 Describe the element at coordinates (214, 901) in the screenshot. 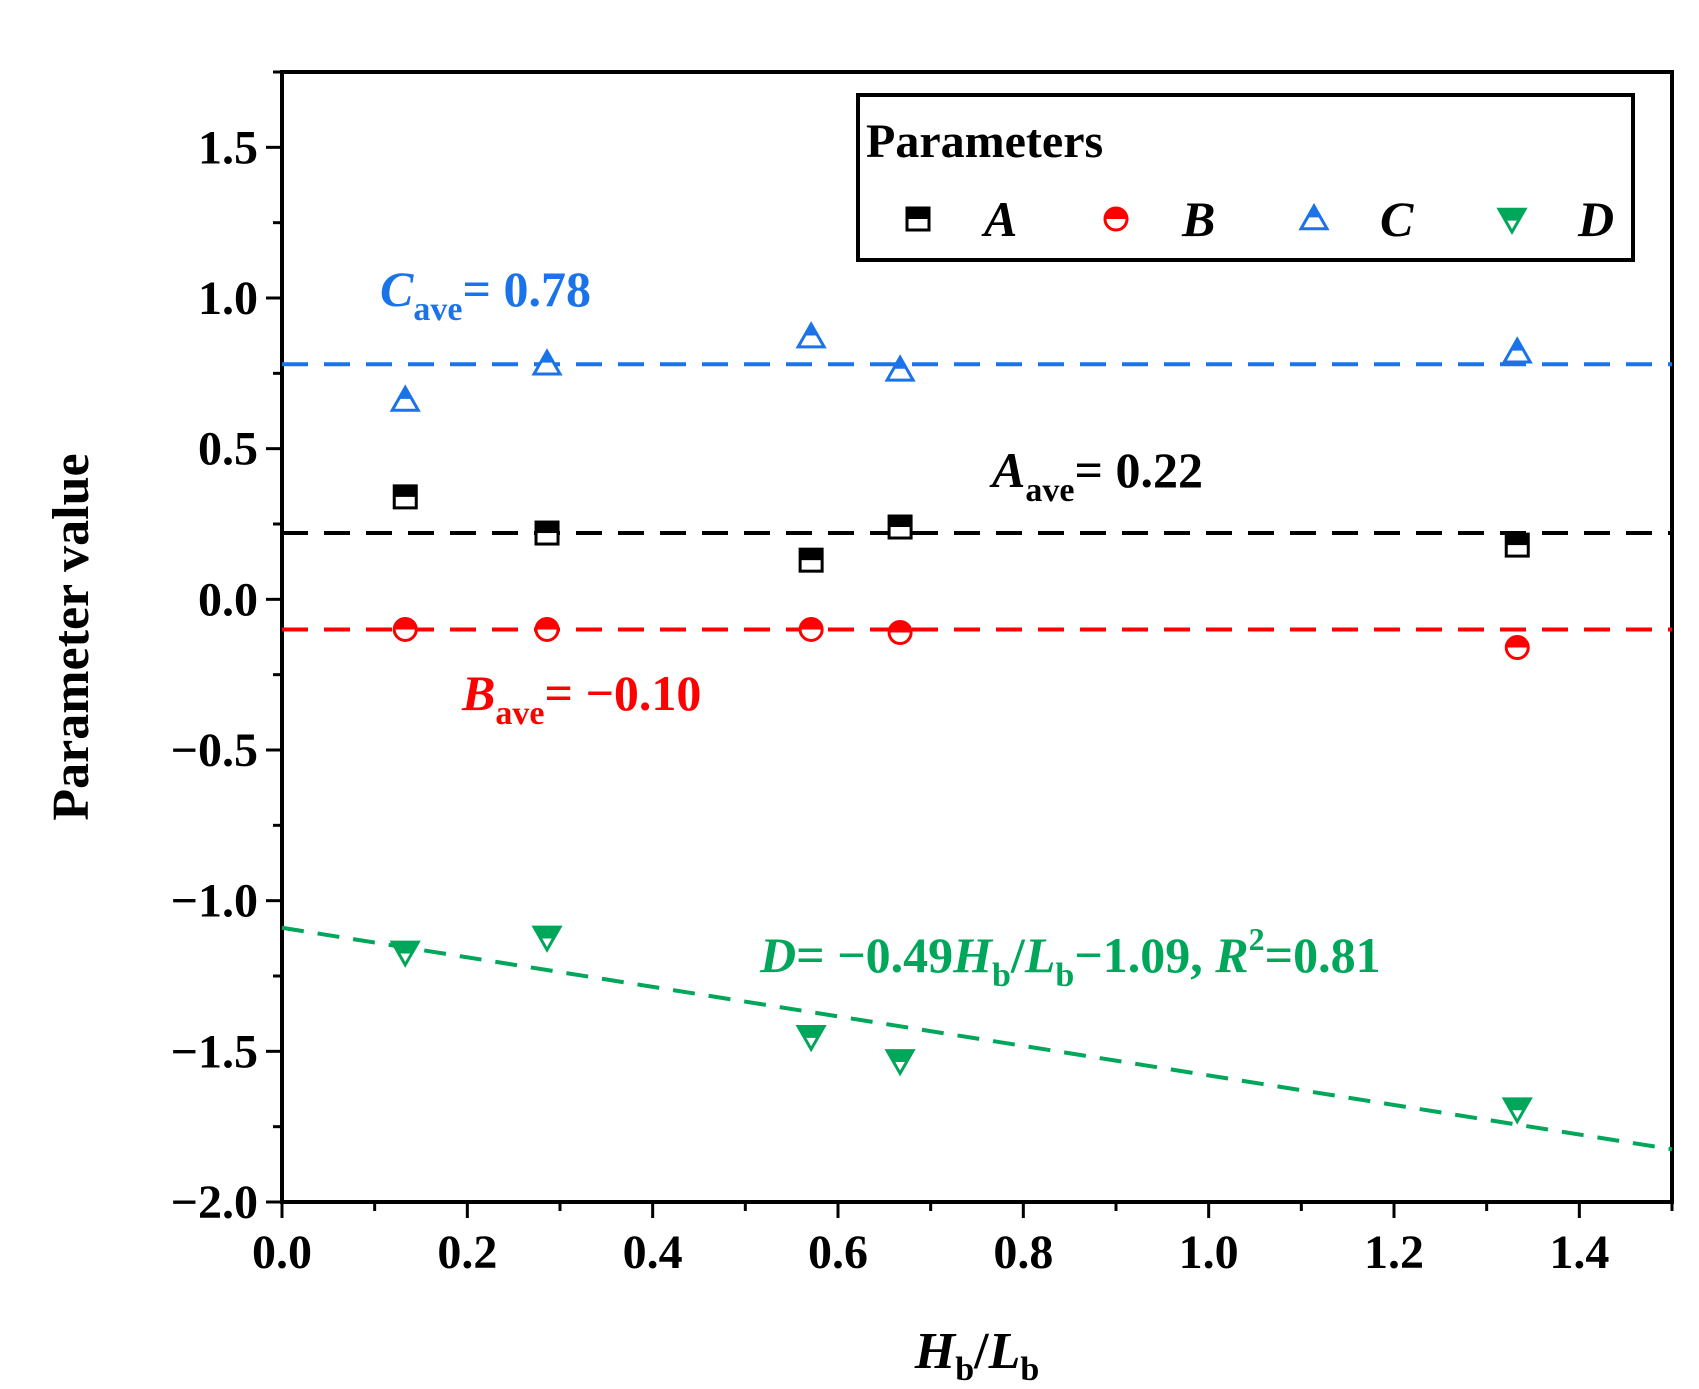

I see `y-tick-label: −1.0` at that location.